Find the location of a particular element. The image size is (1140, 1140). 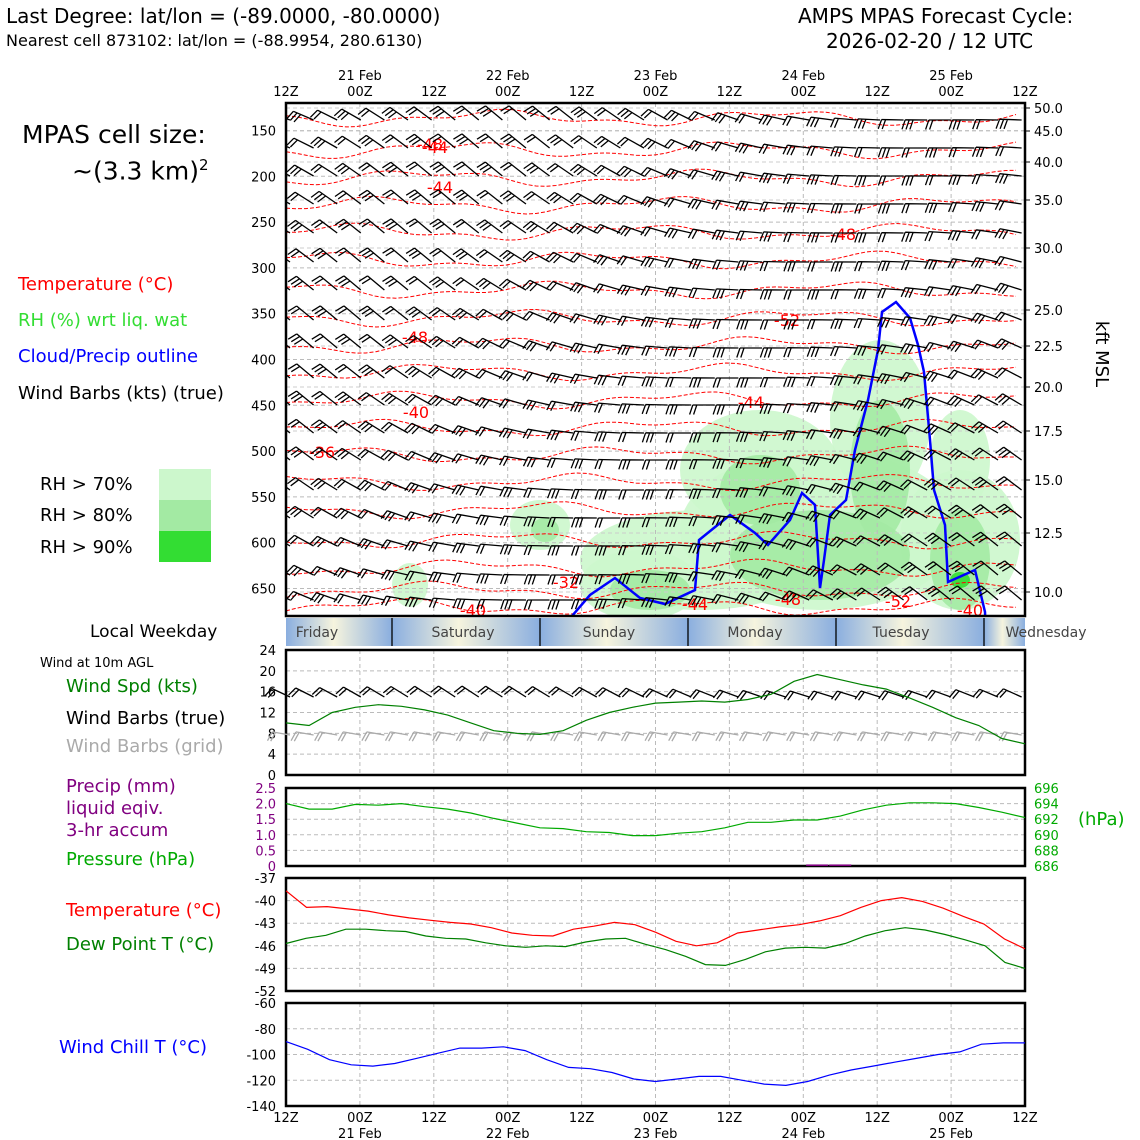

temperature-contour-label: -40 is located at coordinates (473, 610).